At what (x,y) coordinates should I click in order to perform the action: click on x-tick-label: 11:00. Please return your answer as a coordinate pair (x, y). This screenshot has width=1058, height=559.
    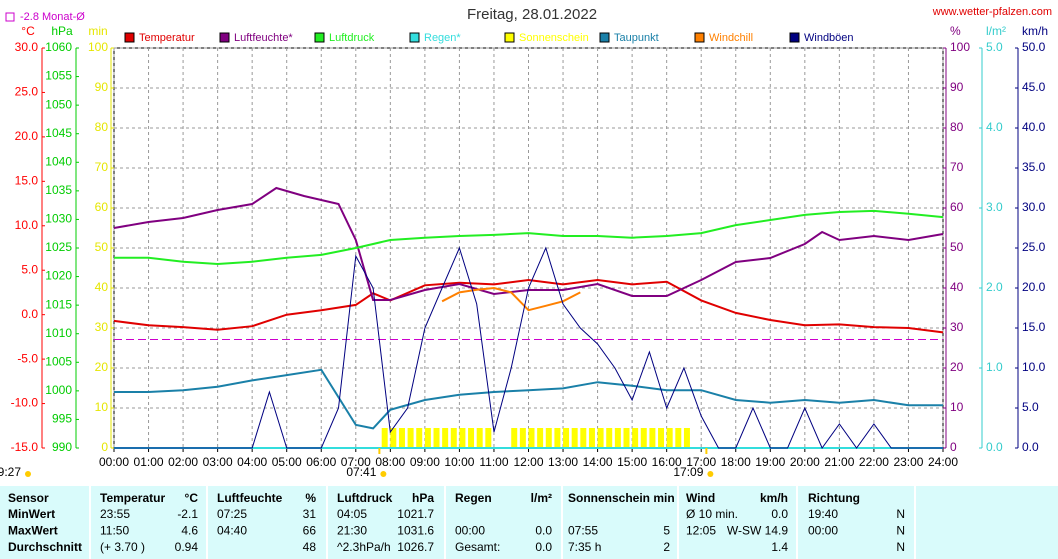
    Looking at the image, I should click on (493, 462).